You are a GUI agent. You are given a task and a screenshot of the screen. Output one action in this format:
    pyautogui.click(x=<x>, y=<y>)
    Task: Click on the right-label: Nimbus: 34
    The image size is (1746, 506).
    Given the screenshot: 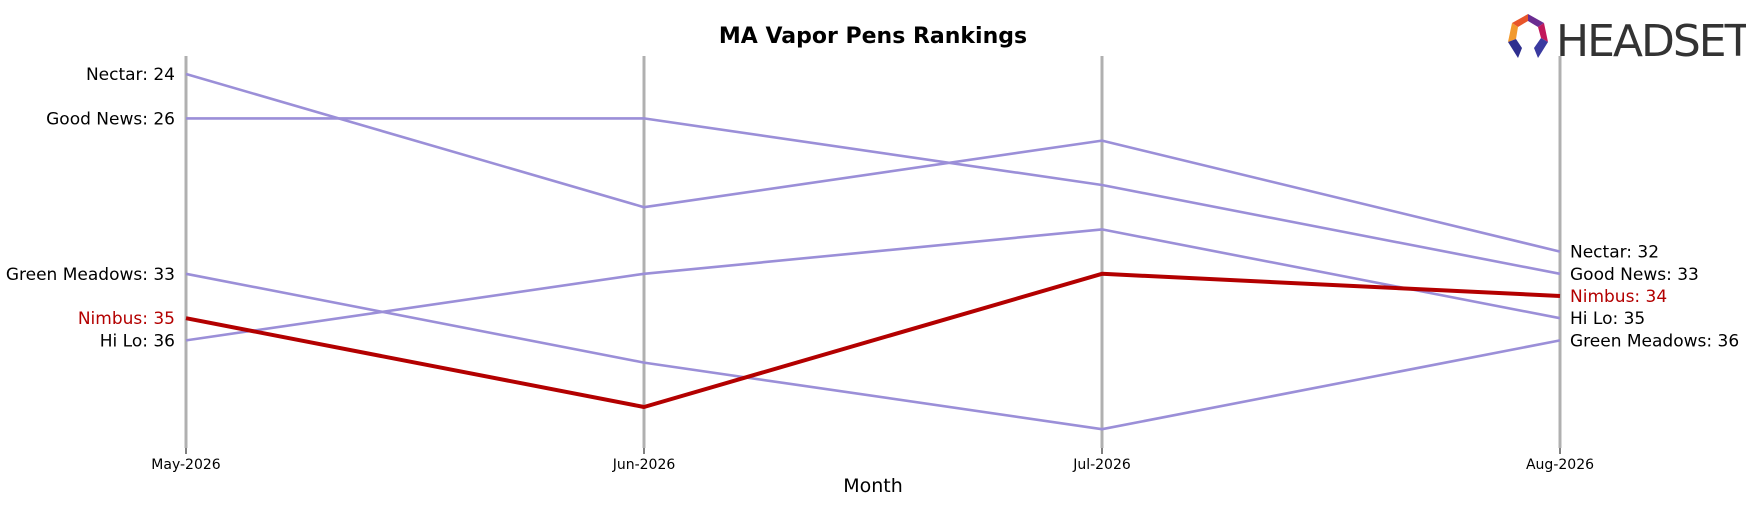 What is the action you would take?
    pyautogui.click(x=1618, y=297)
    